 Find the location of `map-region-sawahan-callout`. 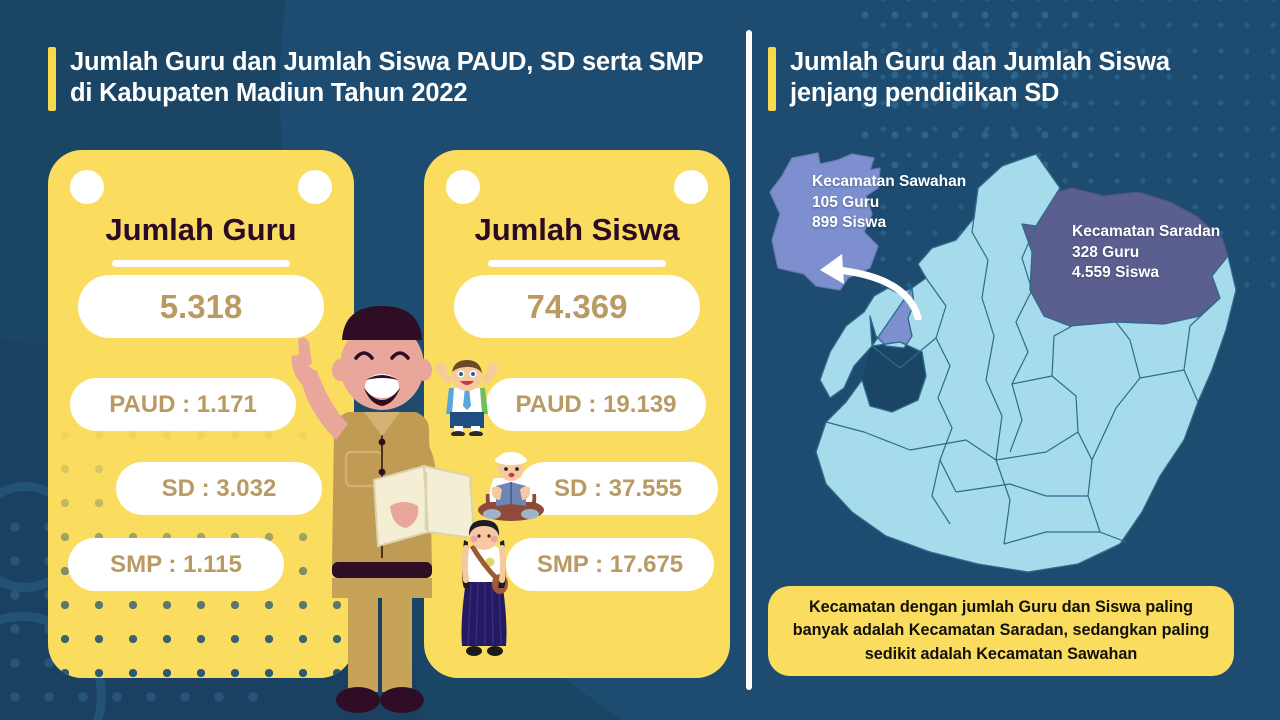

map-region-sawahan-callout is located at coordinates (825, 221).